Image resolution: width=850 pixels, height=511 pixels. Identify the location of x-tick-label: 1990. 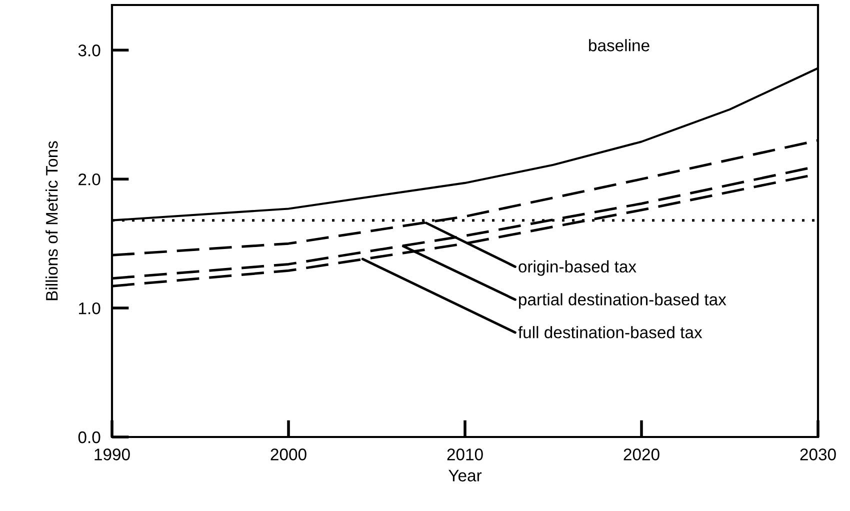
(112, 454).